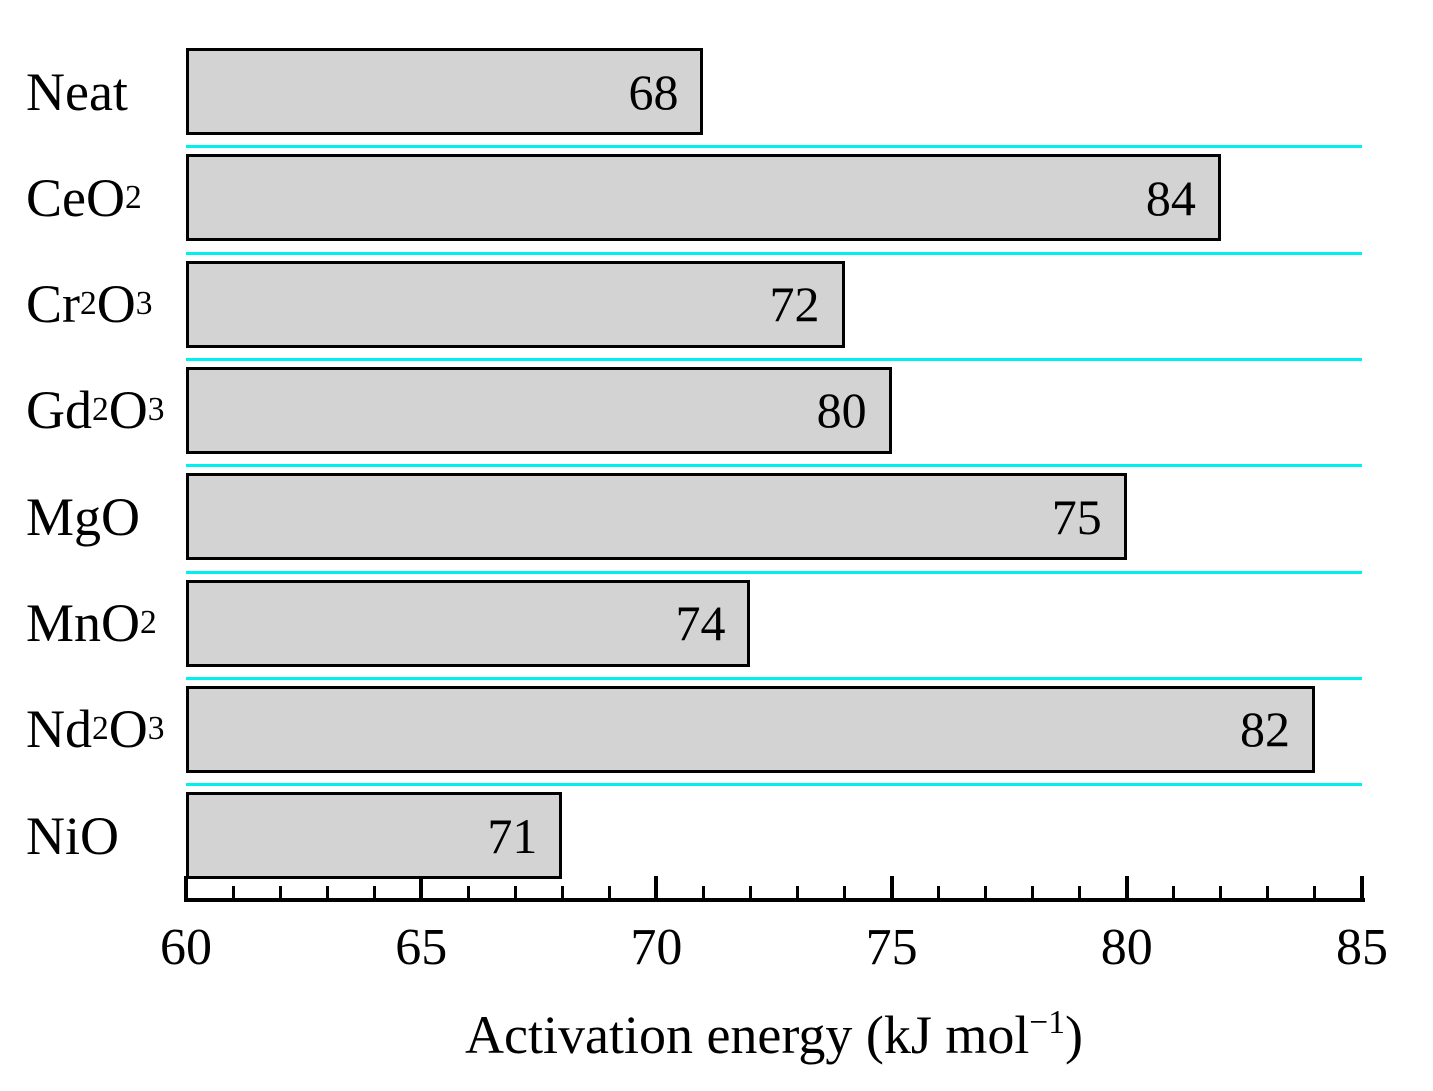 The height and width of the screenshot is (1091, 1433). Describe the element at coordinates (1362, 947) in the screenshot. I see `x-axis-tick-label: 85` at that location.